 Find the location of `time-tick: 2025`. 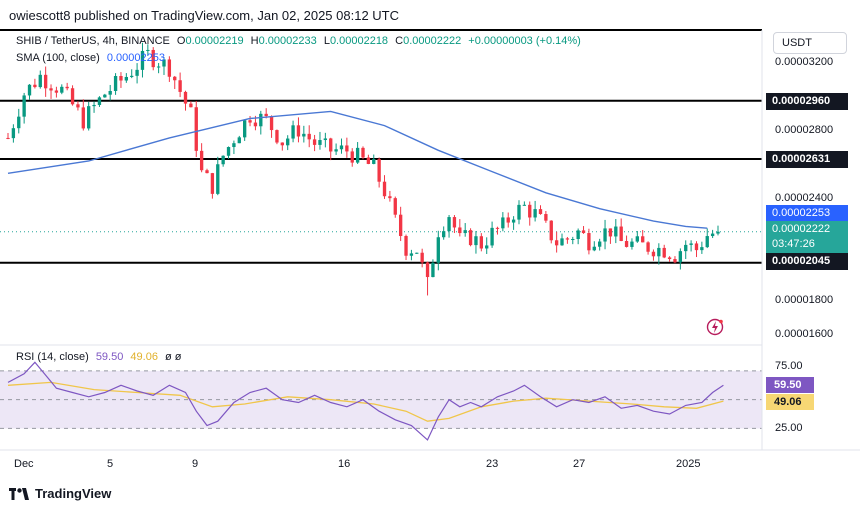

time-tick: 2025 is located at coordinates (688, 464).